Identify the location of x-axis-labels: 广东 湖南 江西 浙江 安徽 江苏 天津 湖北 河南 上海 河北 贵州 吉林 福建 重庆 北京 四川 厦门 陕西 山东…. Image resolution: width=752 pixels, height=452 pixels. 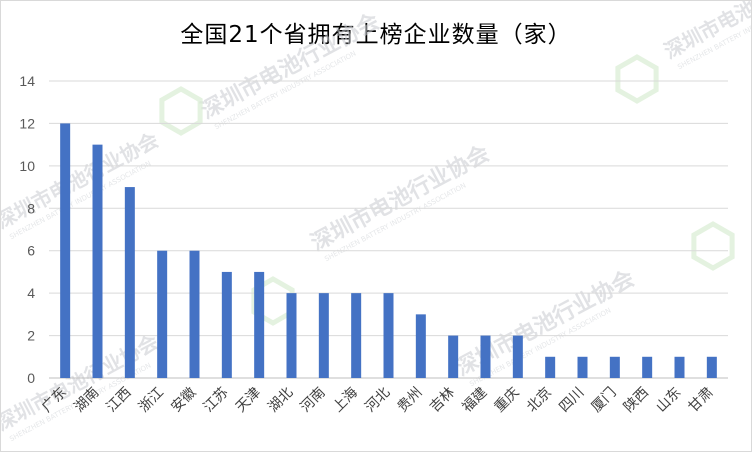
(378, 400).